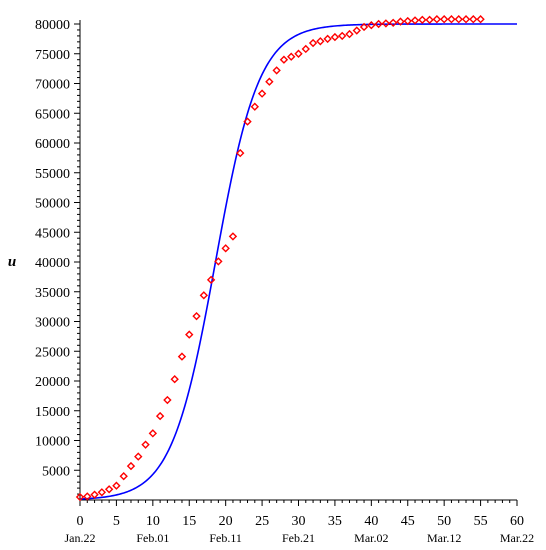 The image size is (546, 550). Describe the element at coordinates (444, 538) in the screenshot. I see `date-tick-label: Mar.12` at that location.